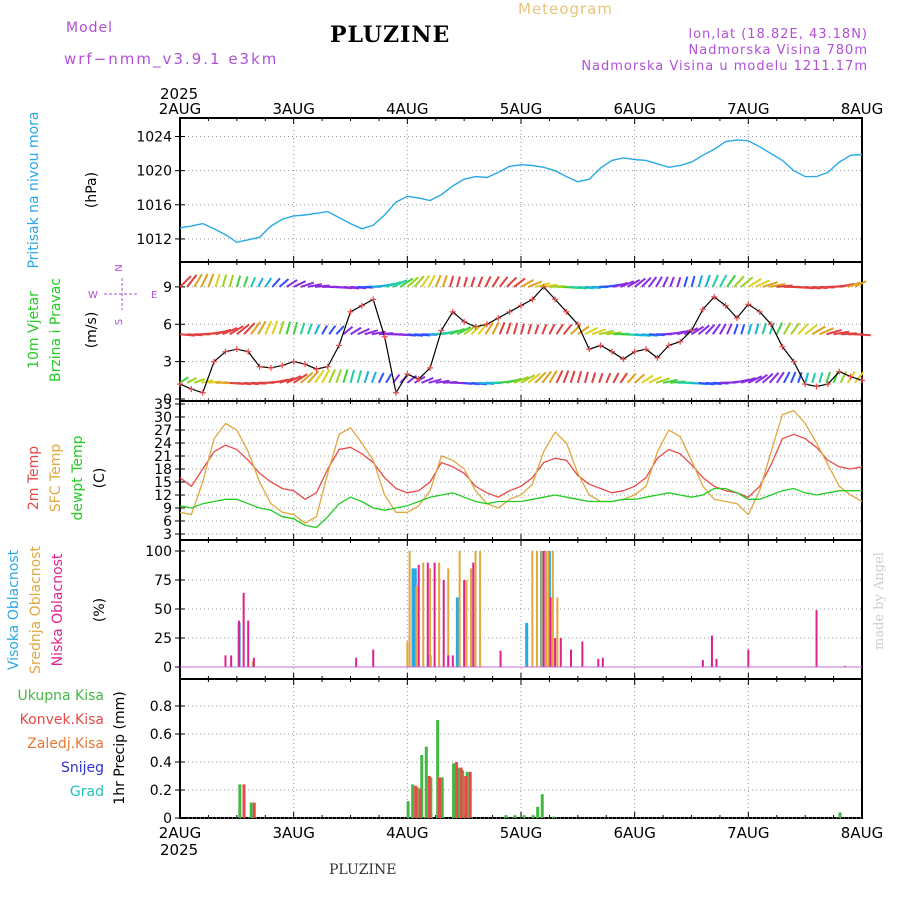 The image size is (900, 900). What do you see at coordinates (154, 138) in the screenshot?
I see `y-tick-label: 1024` at bounding box center [154, 138].